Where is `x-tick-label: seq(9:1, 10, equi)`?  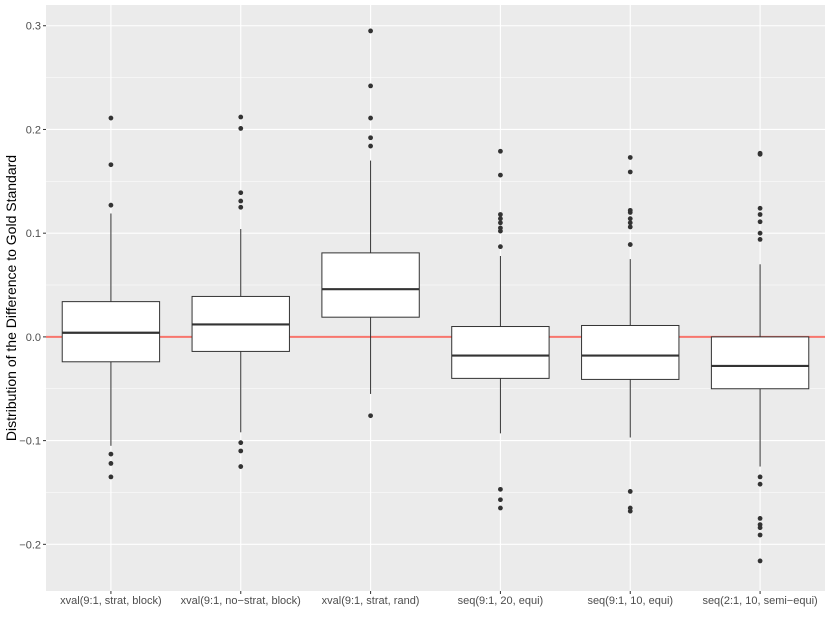
x-tick-label: seq(9:1, 10, equi) is located at coordinates (630, 601).